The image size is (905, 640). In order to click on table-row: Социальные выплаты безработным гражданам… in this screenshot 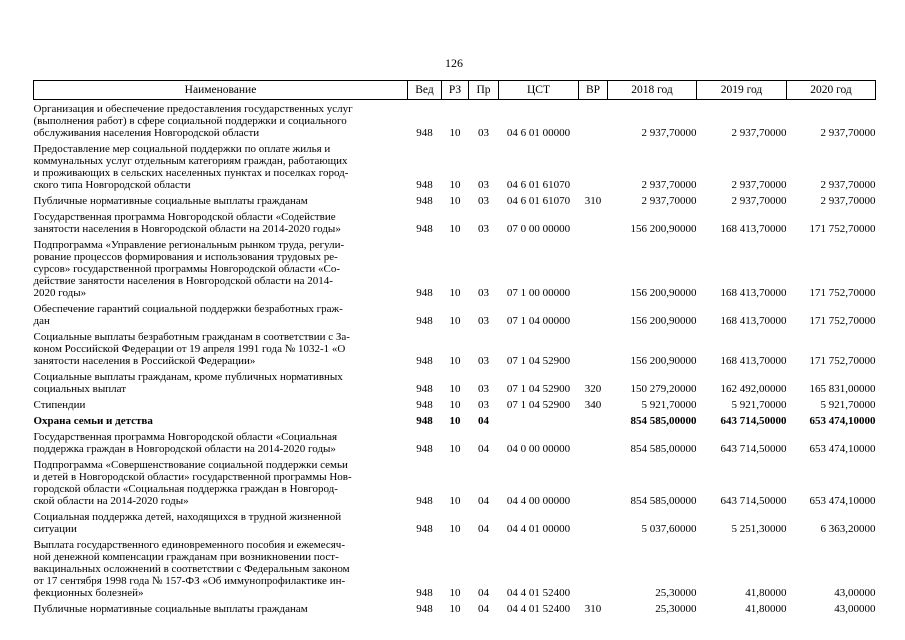, I will do `click(455, 348)`.